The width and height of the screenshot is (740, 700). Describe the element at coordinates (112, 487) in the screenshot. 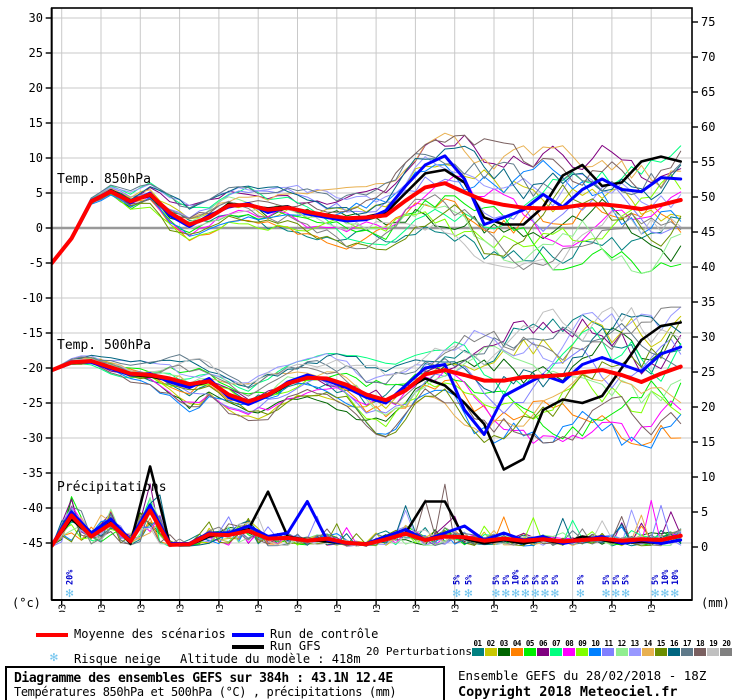

I see `panel-label-precip: Précipitations` at that location.